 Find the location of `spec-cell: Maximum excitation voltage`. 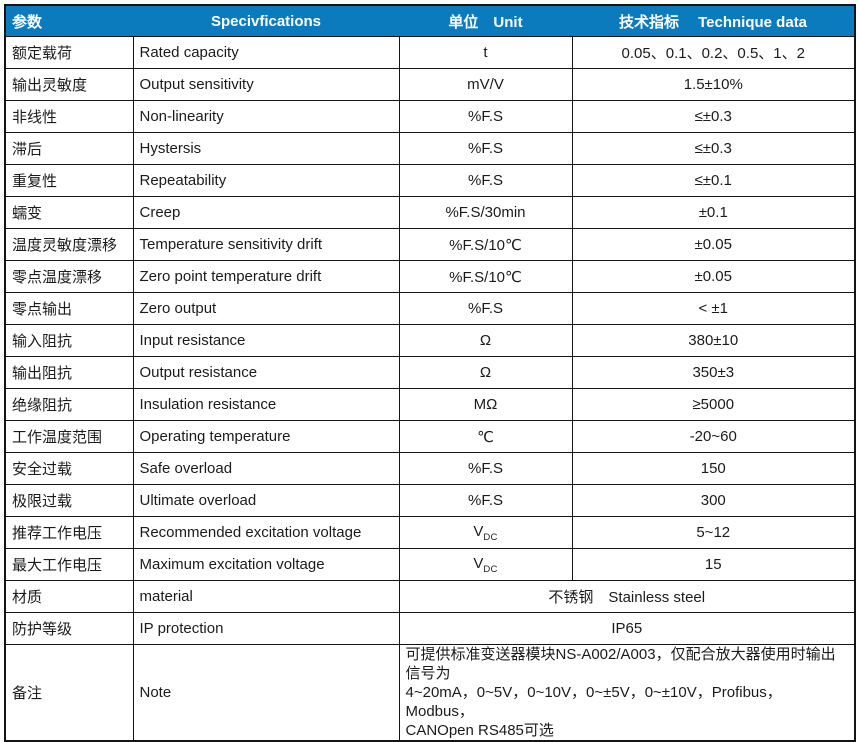

spec-cell: Maximum excitation voltage is located at coordinates (266, 564).